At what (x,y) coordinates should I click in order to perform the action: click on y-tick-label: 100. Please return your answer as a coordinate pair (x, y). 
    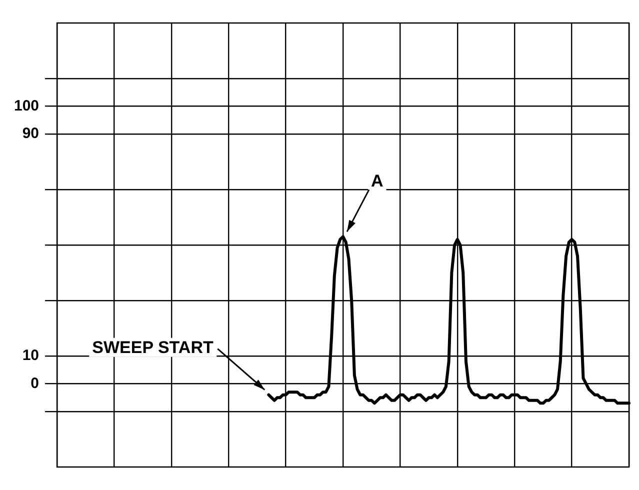
    Looking at the image, I should click on (27, 105).